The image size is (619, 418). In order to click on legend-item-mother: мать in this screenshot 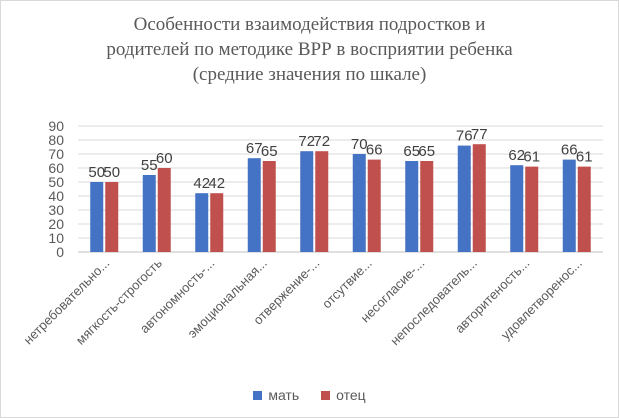, I will do `click(276, 395)`.